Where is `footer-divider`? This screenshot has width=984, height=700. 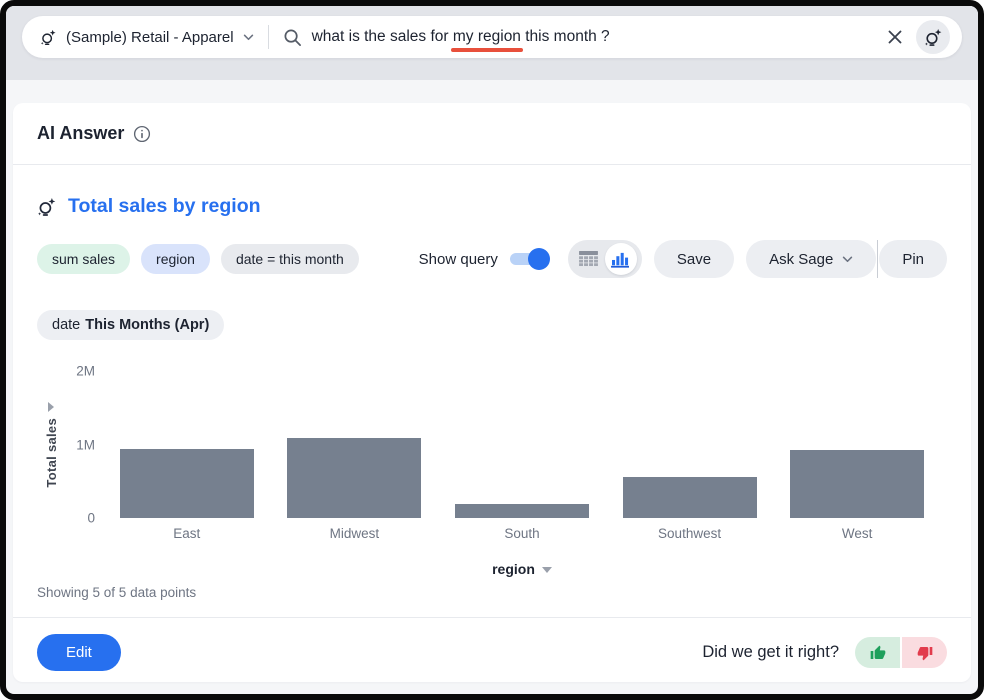 footer-divider is located at coordinates (492, 617).